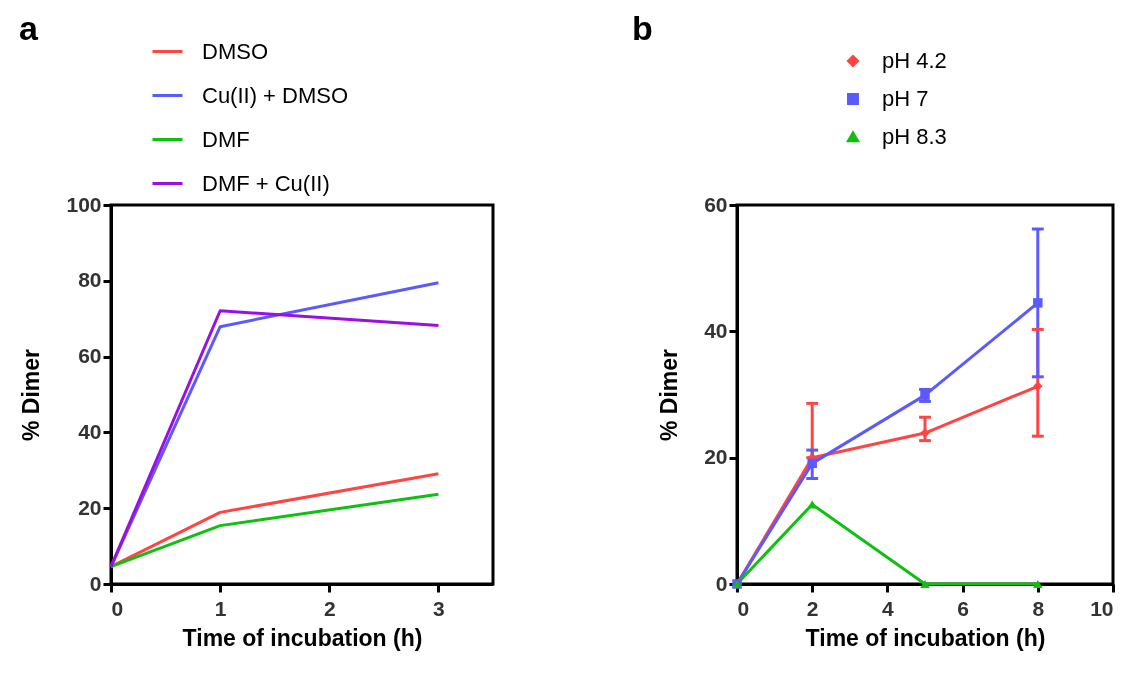 The height and width of the screenshot is (679, 1135). What do you see at coordinates (1102, 608) in the screenshot?
I see `x-tick-label: 10` at bounding box center [1102, 608].